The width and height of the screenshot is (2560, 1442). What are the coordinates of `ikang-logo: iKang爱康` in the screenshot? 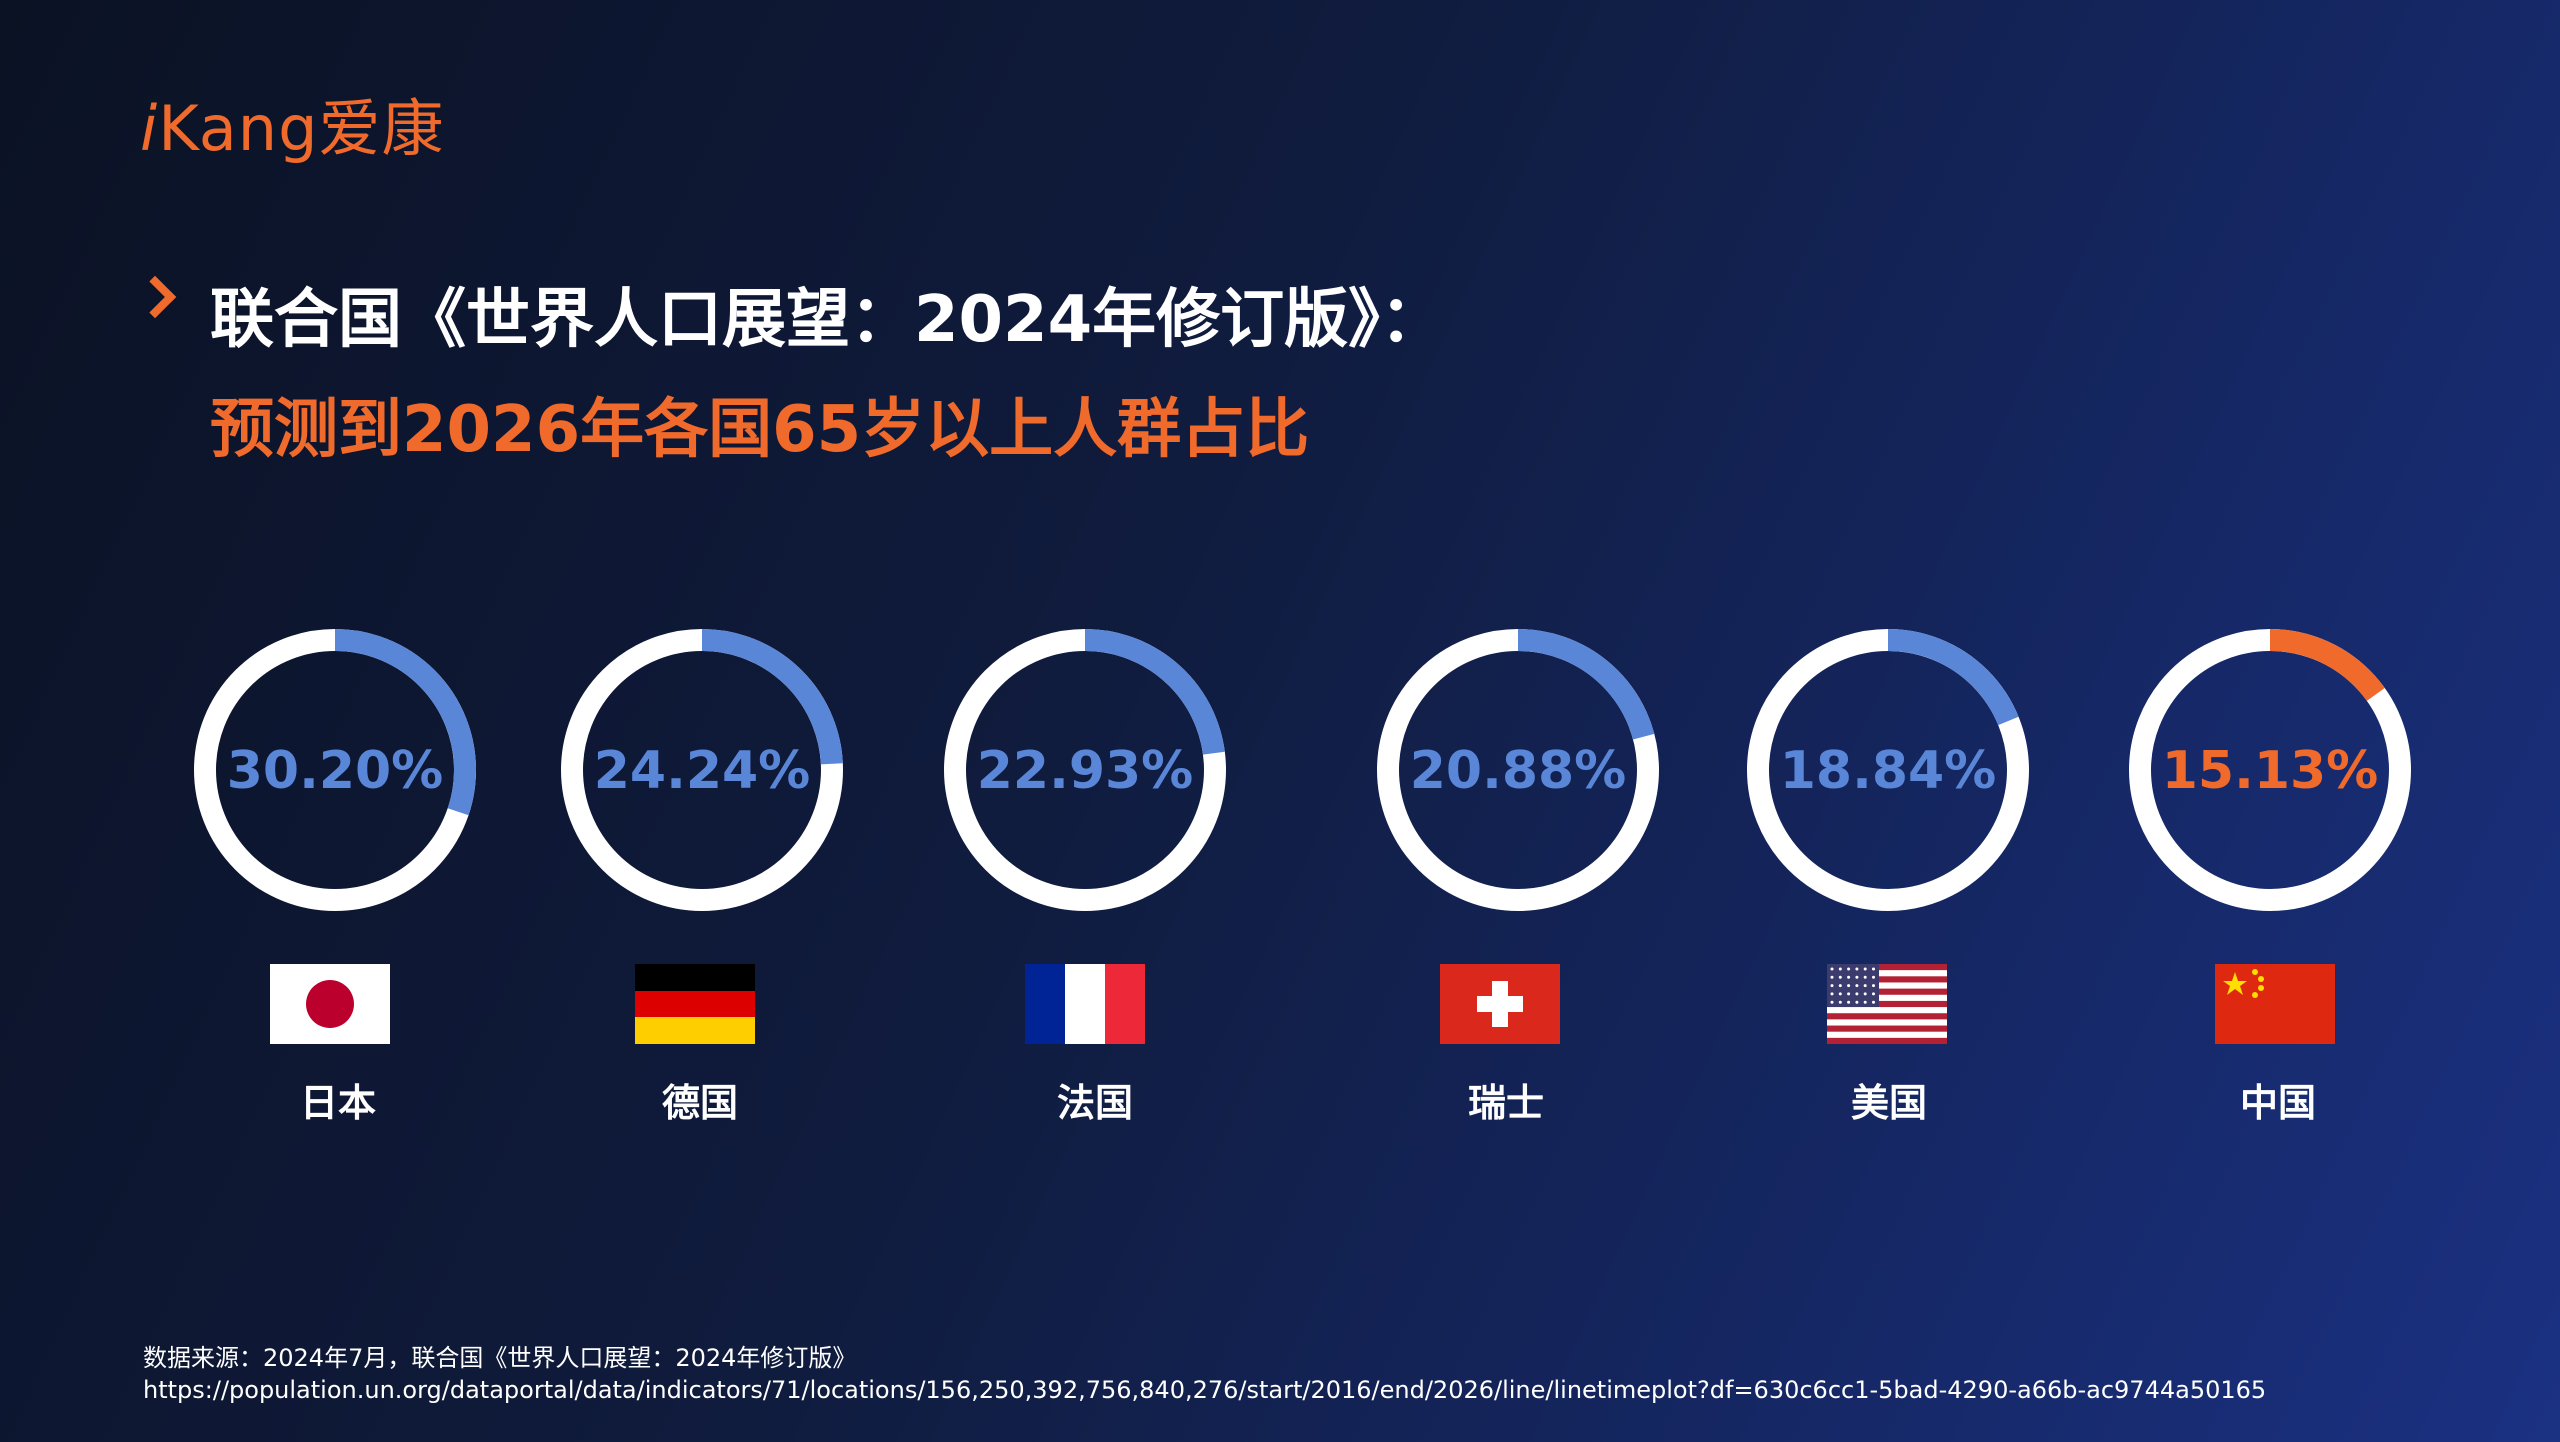 It's located at (292, 123).